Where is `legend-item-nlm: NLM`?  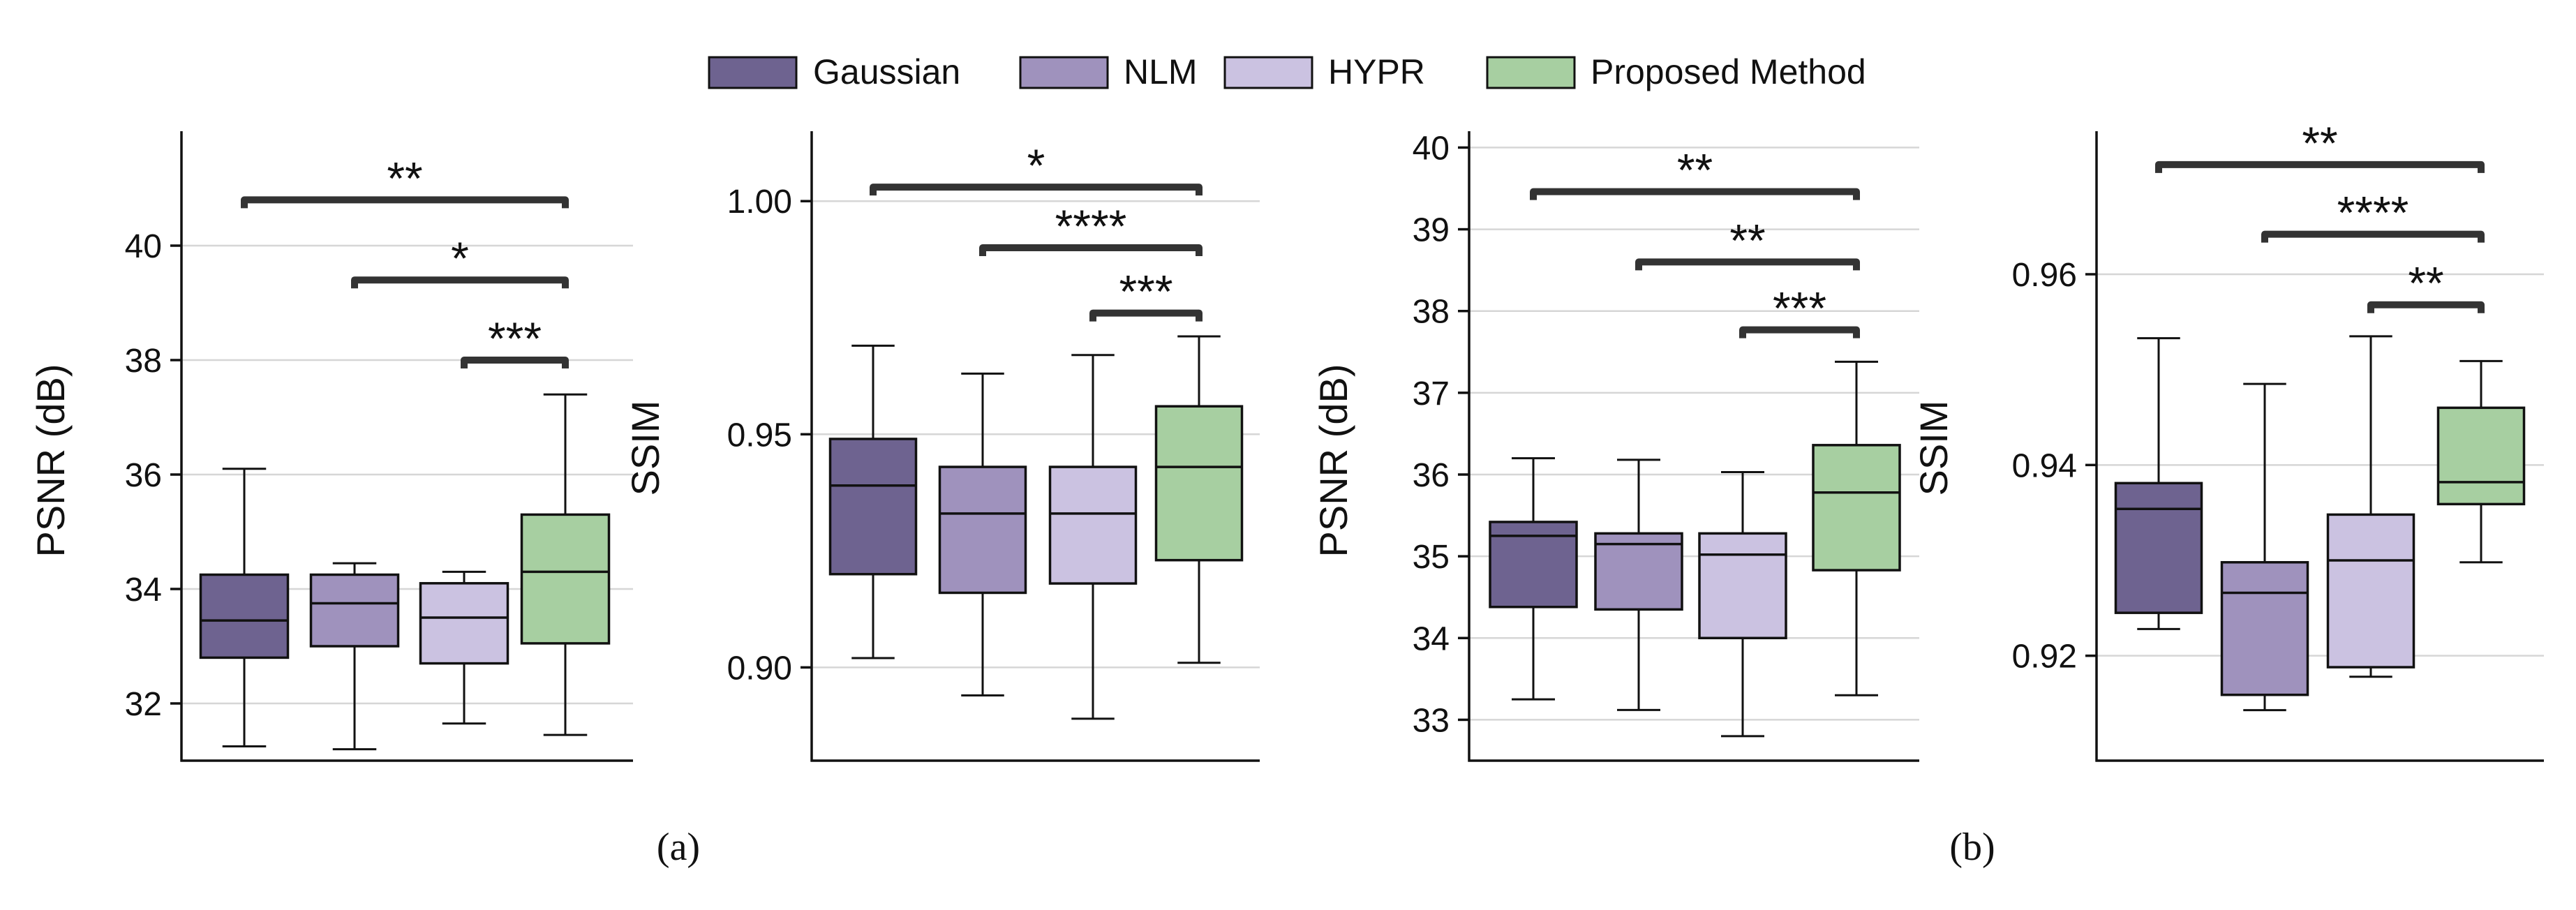
legend-item-nlm: NLM is located at coordinates (1108, 71).